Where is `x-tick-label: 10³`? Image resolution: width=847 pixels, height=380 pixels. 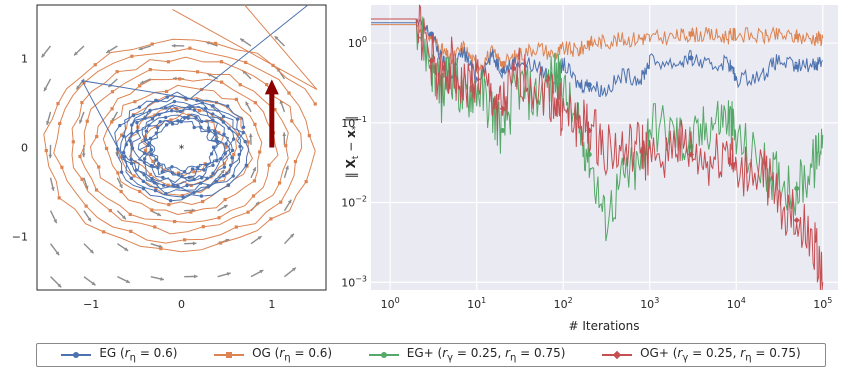
x-tick-label: 10³ is located at coordinates (649, 303).